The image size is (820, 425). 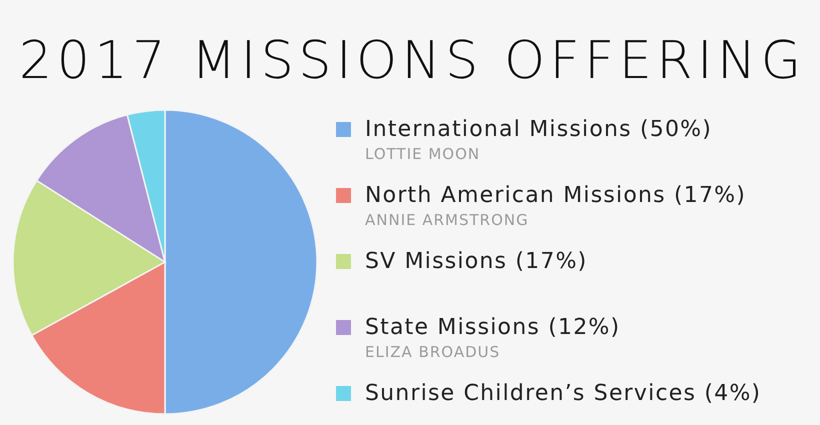 I want to click on text: ANNIE ARMSTRONG, so click(x=447, y=220).